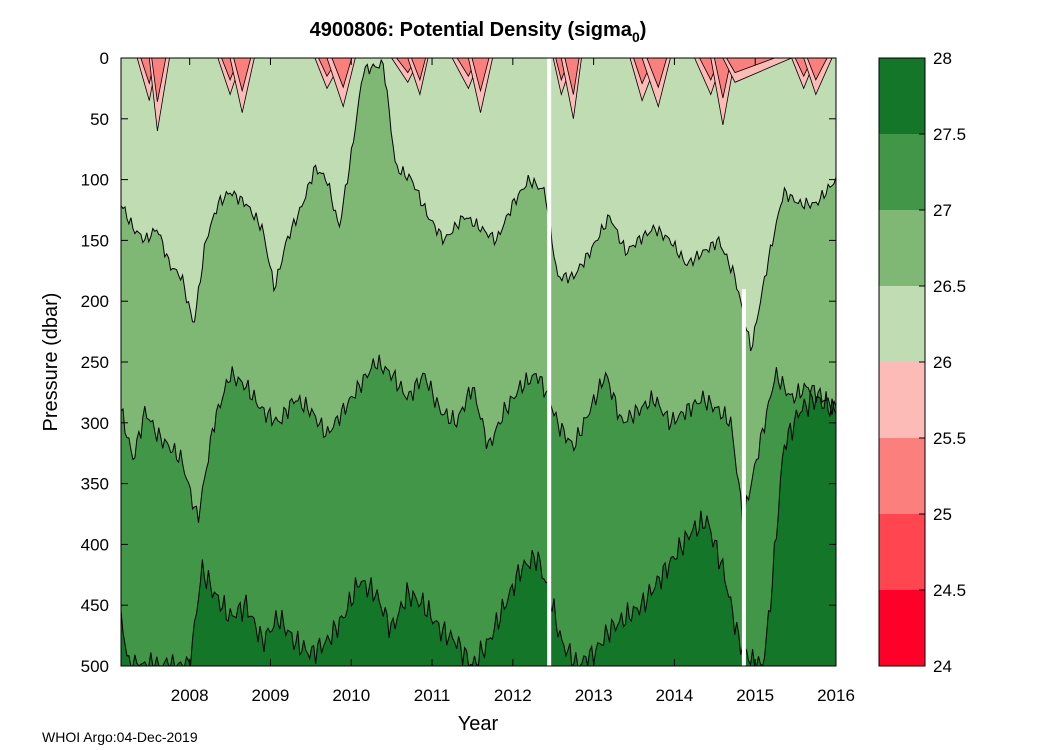 This screenshot has width=1050, height=750. Describe the element at coordinates (949, 590) in the screenshot. I see `colorbar-tick-label: 24.5` at that location.